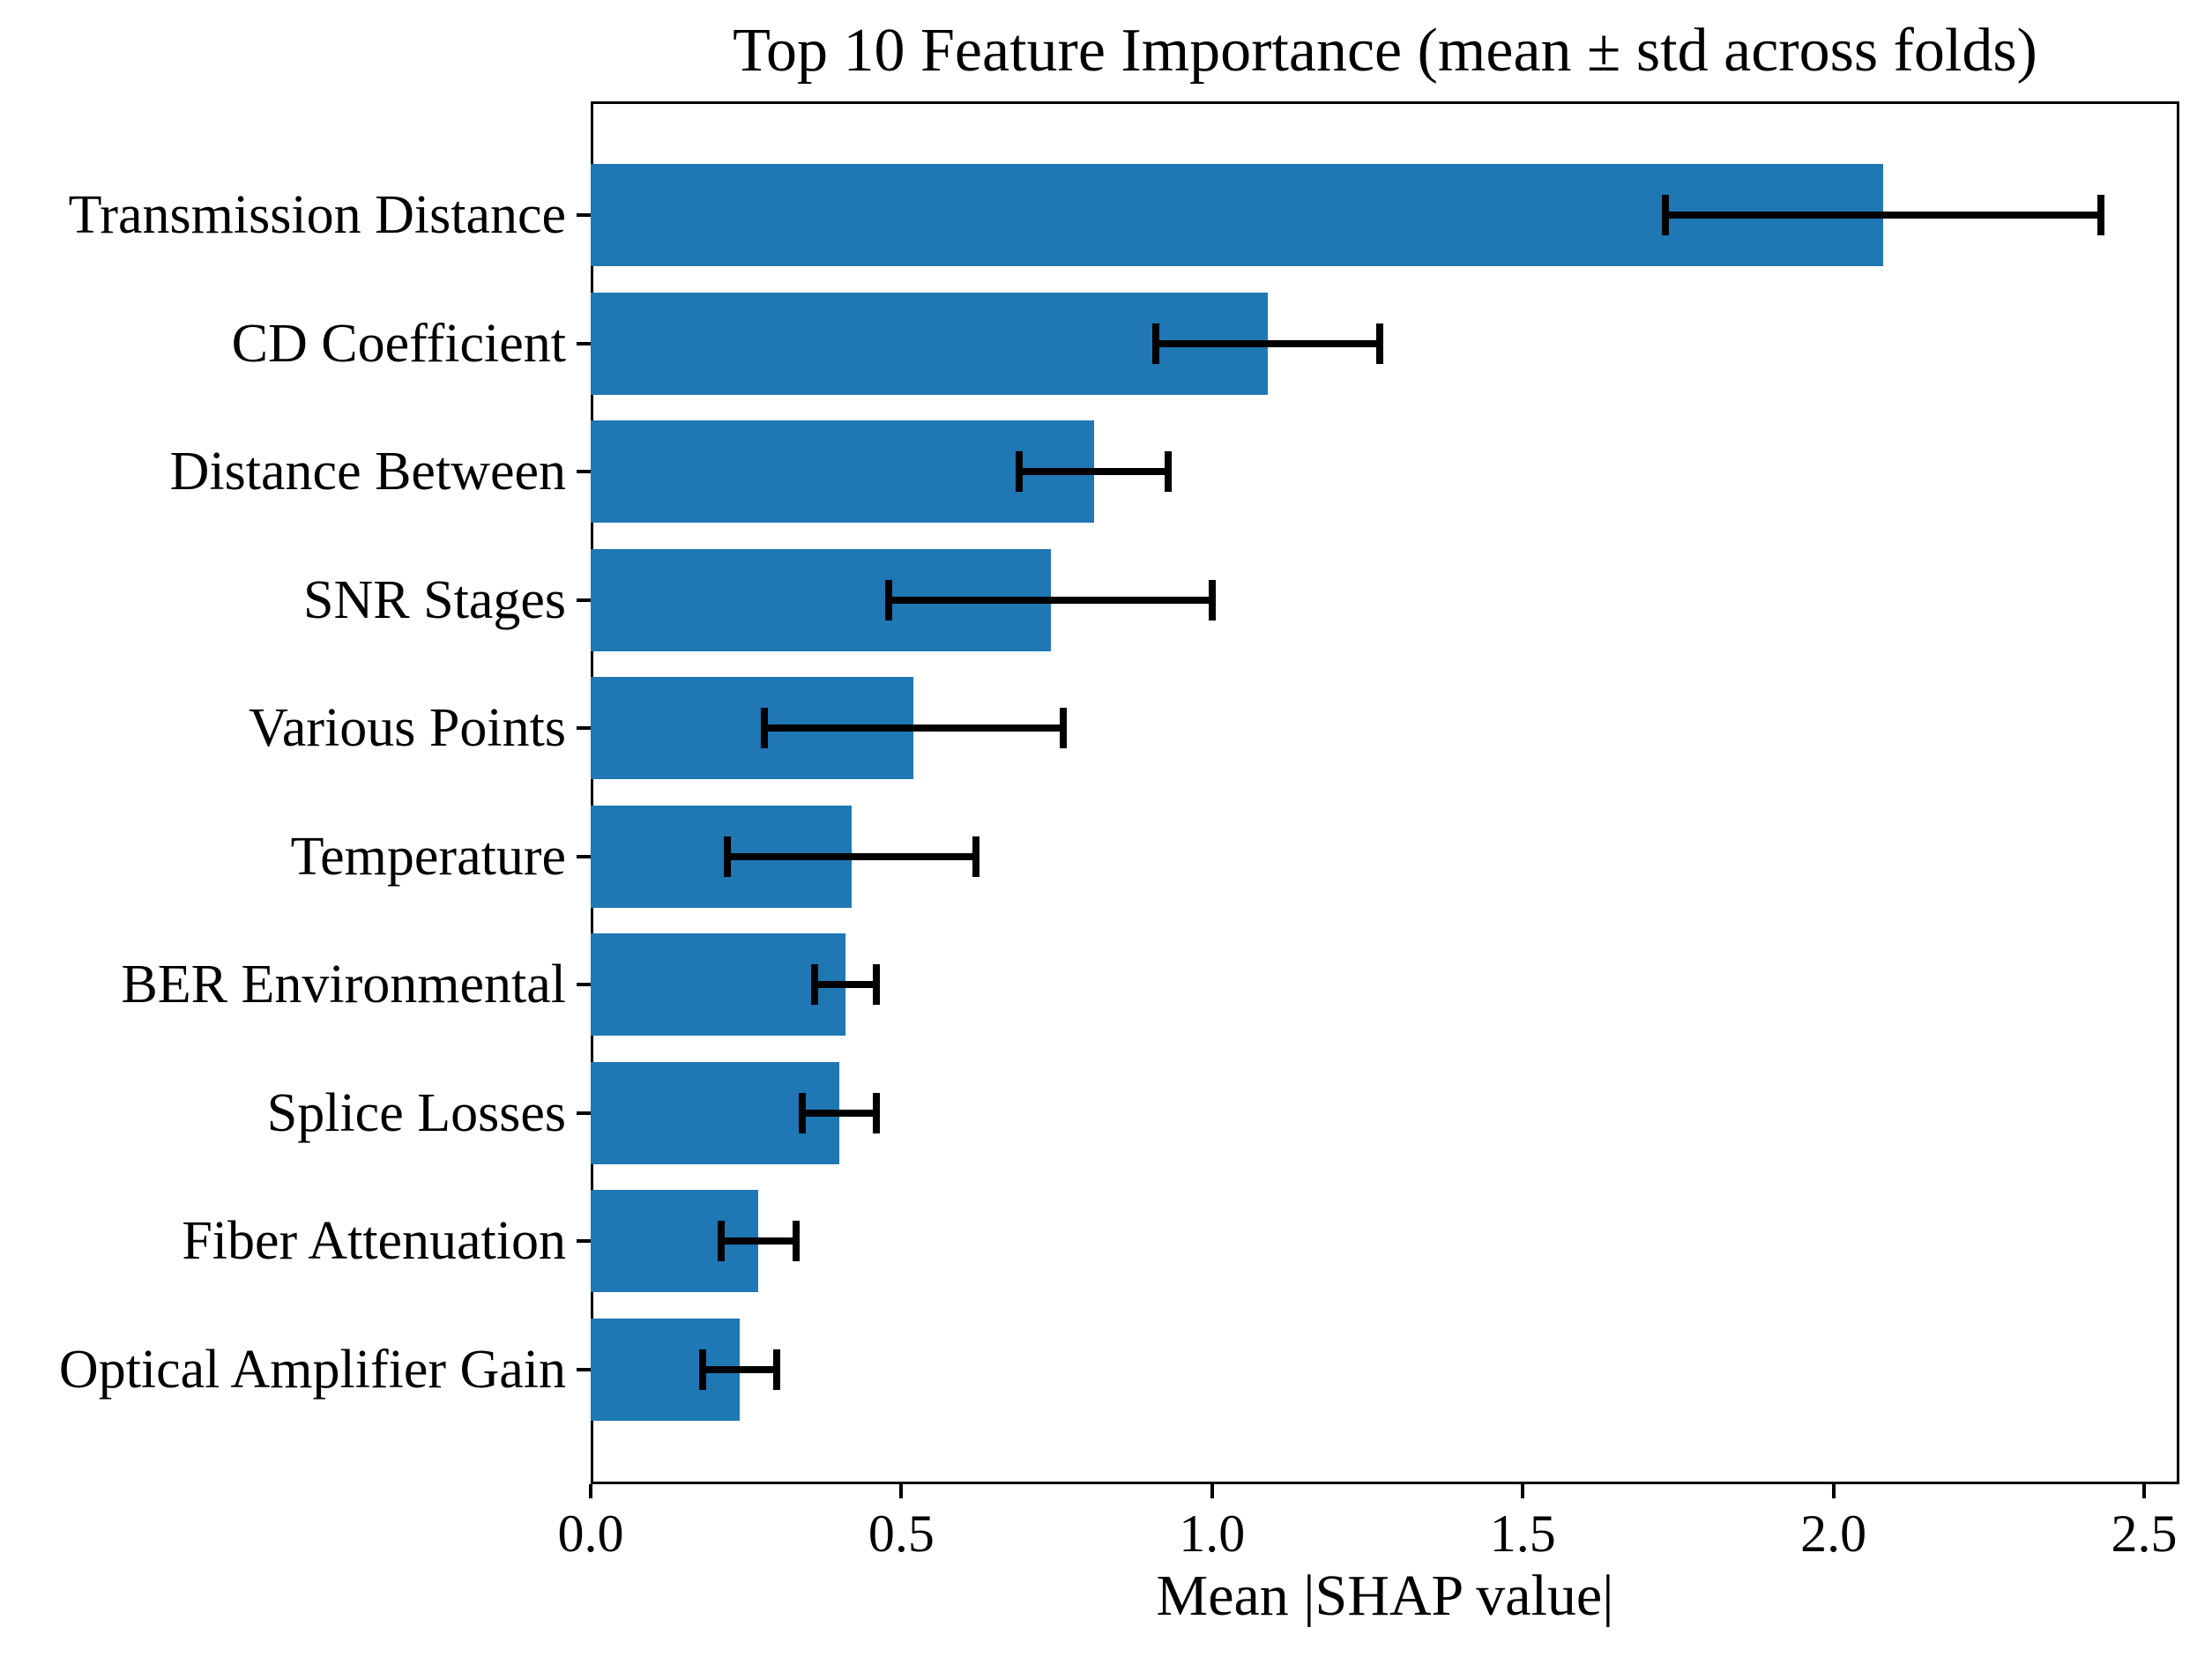 This screenshot has width=2212, height=1657. What do you see at coordinates (2144, 1534) in the screenshot?
I see `x-tick-label-2.5: 2.5` at bounding box center [2144, 1534].